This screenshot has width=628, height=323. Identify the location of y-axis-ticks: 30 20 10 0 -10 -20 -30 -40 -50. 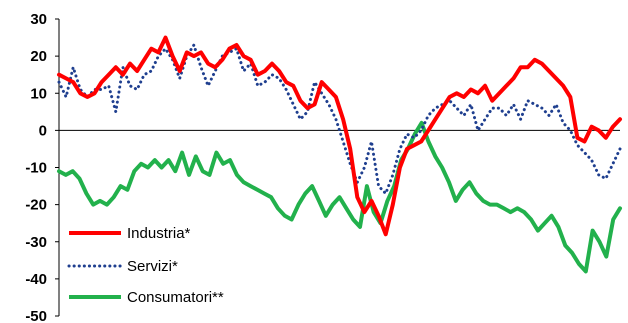
(42, 167).